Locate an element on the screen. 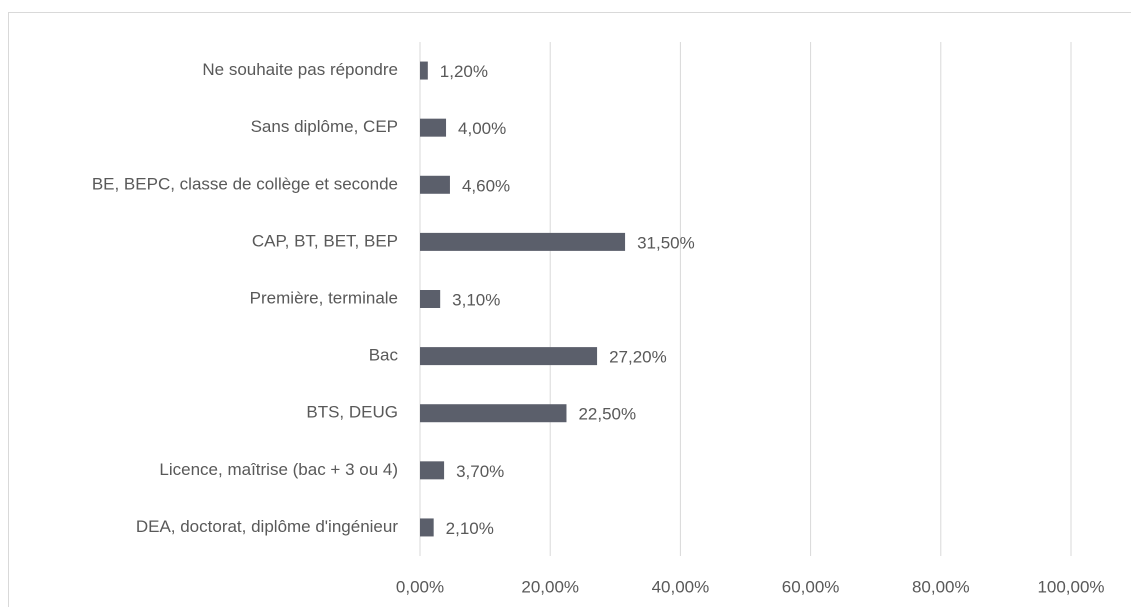  data-label: 22,50% is located at coordinates (607, 414).